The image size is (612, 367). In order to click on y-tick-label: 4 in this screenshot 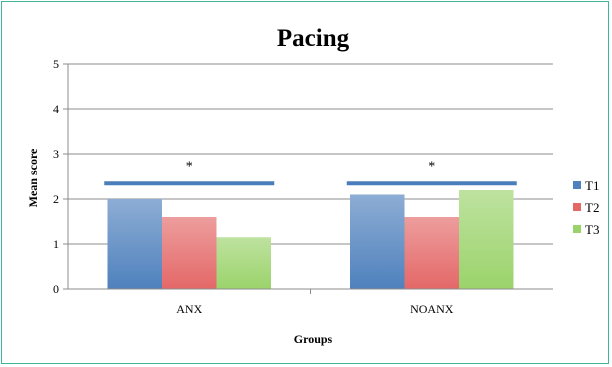, I will do `click(56, 109)`.